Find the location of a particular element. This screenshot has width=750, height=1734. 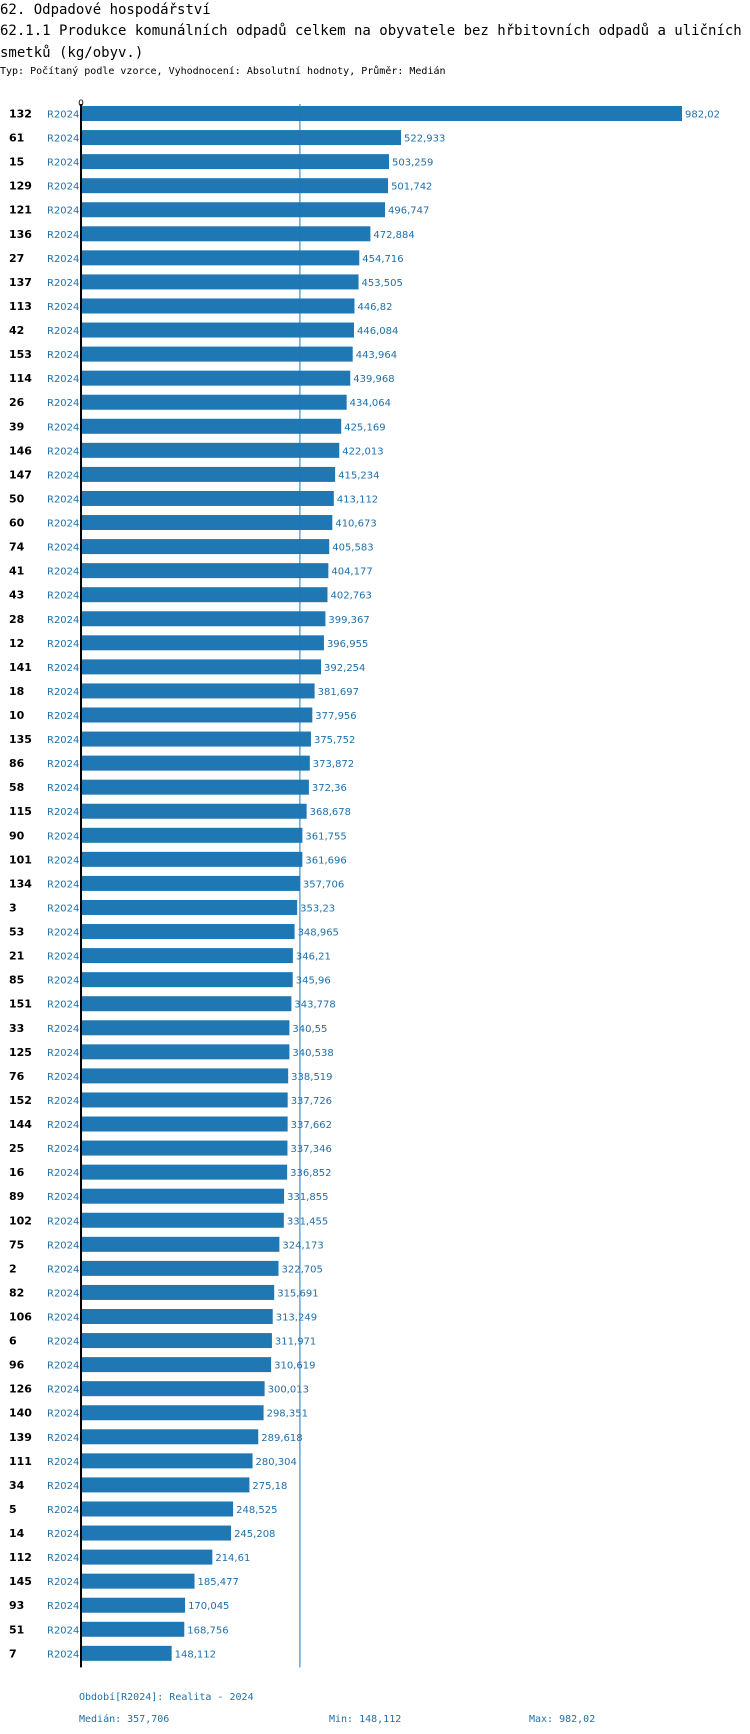

value-label: 368,678 is located at coordinates (330, 812).